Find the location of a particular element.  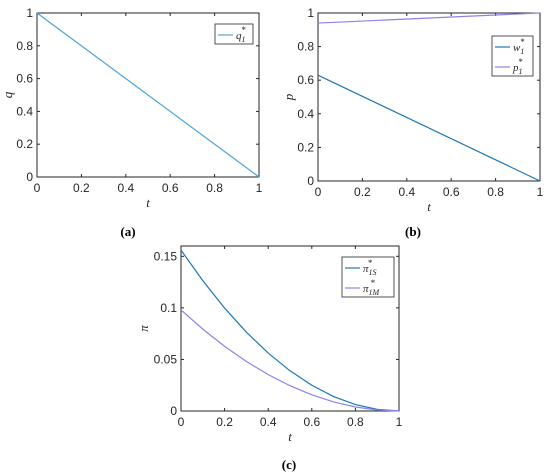

y-axis-label: p is located at coordinates (288, 97).